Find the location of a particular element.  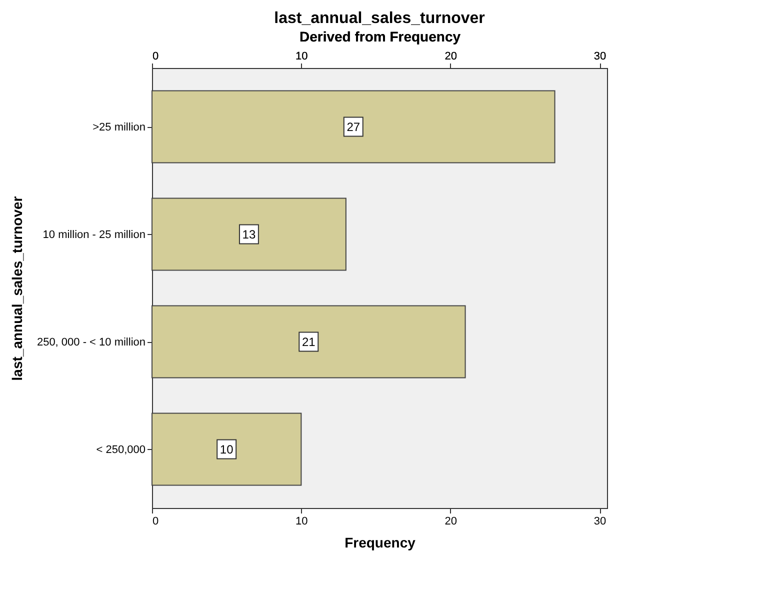

x2-tick-label: 20 is located at coordinates (450, 522).